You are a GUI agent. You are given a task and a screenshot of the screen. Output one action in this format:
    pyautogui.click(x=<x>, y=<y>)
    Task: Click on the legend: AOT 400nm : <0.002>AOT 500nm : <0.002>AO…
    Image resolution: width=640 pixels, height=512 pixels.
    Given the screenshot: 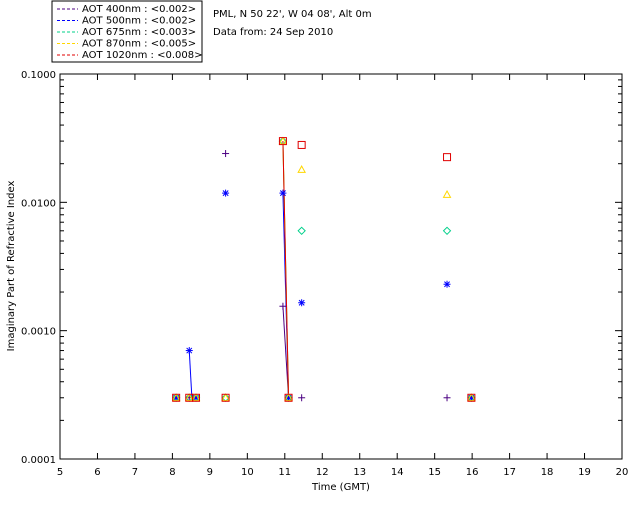 What is the action you would take?
    pyautogui.click(x=127, y=31)
    